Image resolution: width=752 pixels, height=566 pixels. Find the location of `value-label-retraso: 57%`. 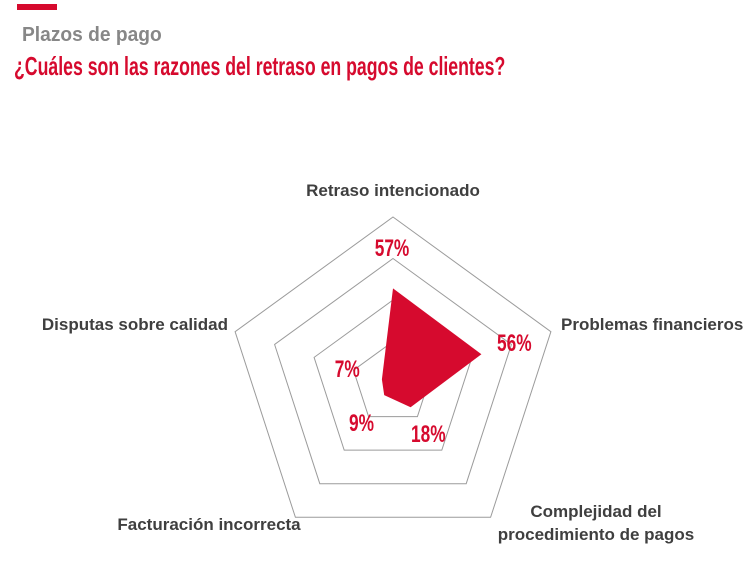

value-label-retraso: 57% is located at coordinates (392, 248).